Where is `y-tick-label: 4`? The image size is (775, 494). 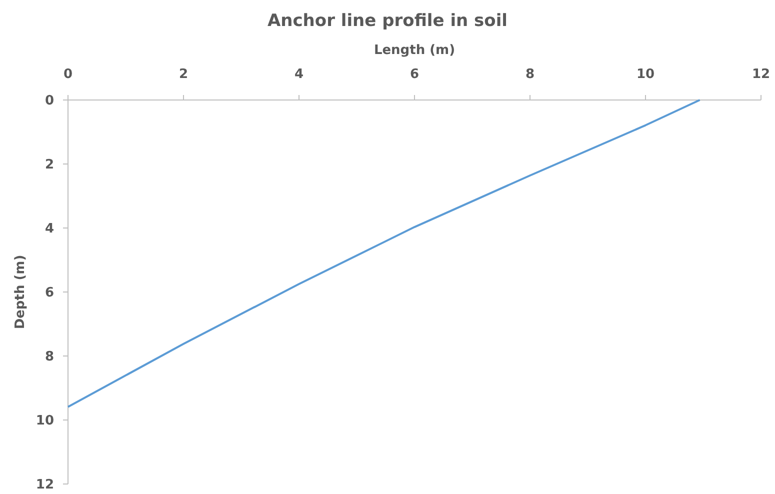
y-tick-label: 4 is located at coordinates (49, 229).